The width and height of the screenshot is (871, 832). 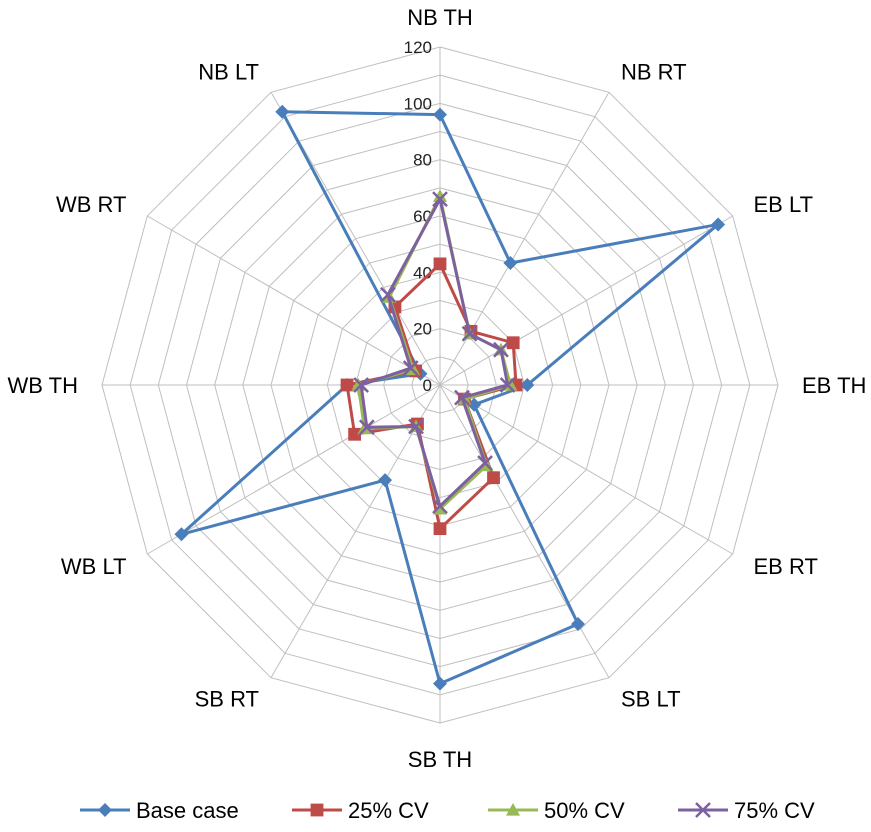 I want to click on tick-label: 100, so click(x=418, y=103).